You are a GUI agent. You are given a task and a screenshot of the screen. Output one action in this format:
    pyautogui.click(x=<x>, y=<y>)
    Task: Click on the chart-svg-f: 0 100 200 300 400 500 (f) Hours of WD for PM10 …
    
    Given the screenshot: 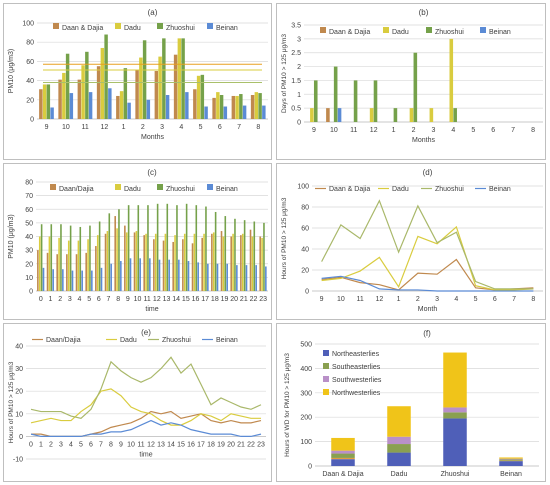 What is the action you would take?
    pyautogui.click(x=411, y=403)
    